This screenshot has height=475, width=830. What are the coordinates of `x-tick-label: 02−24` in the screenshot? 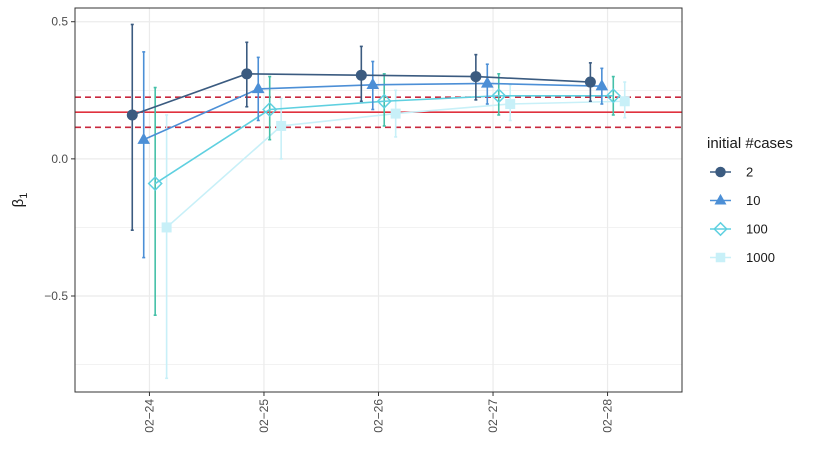 It's located at (149, 416).